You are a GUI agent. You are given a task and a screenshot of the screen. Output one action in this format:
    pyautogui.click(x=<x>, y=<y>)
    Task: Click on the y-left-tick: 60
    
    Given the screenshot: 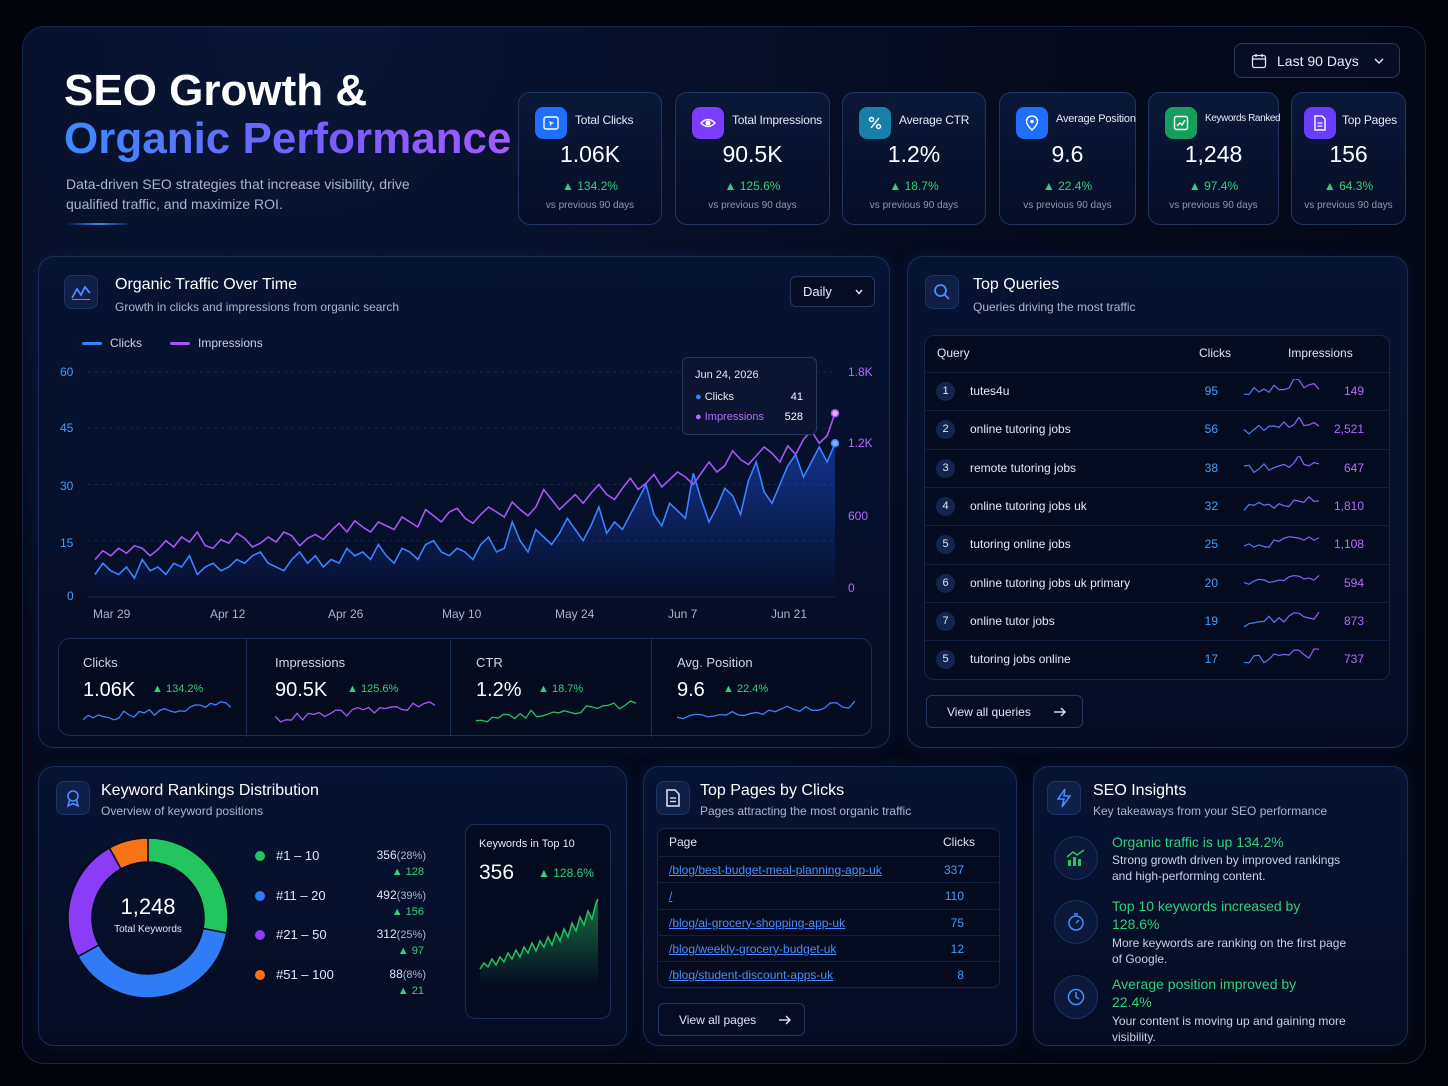 What is the action you would take?
    pyautogui.click(x=67, y=372)
    